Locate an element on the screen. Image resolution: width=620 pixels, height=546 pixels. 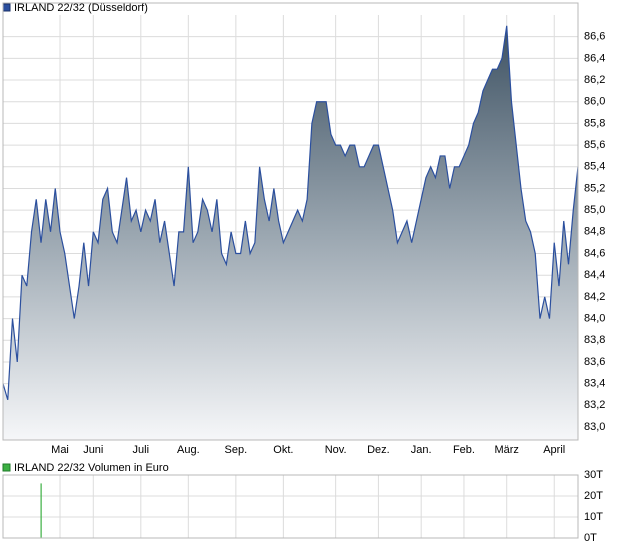
y-tick-label: 83,6 is located at coordinates (594, 362).